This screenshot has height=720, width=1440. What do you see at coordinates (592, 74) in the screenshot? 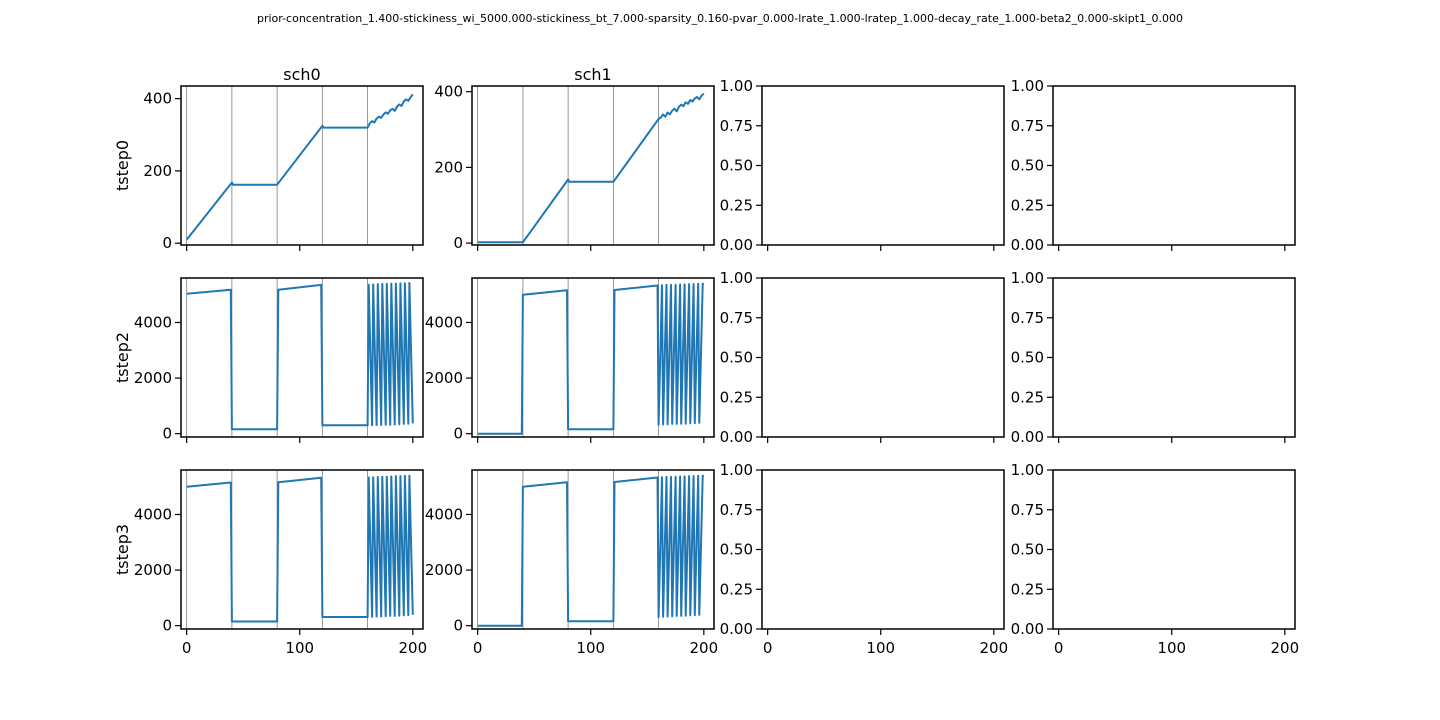
I see `column-title: sch1` at bounding box center [592, 74].